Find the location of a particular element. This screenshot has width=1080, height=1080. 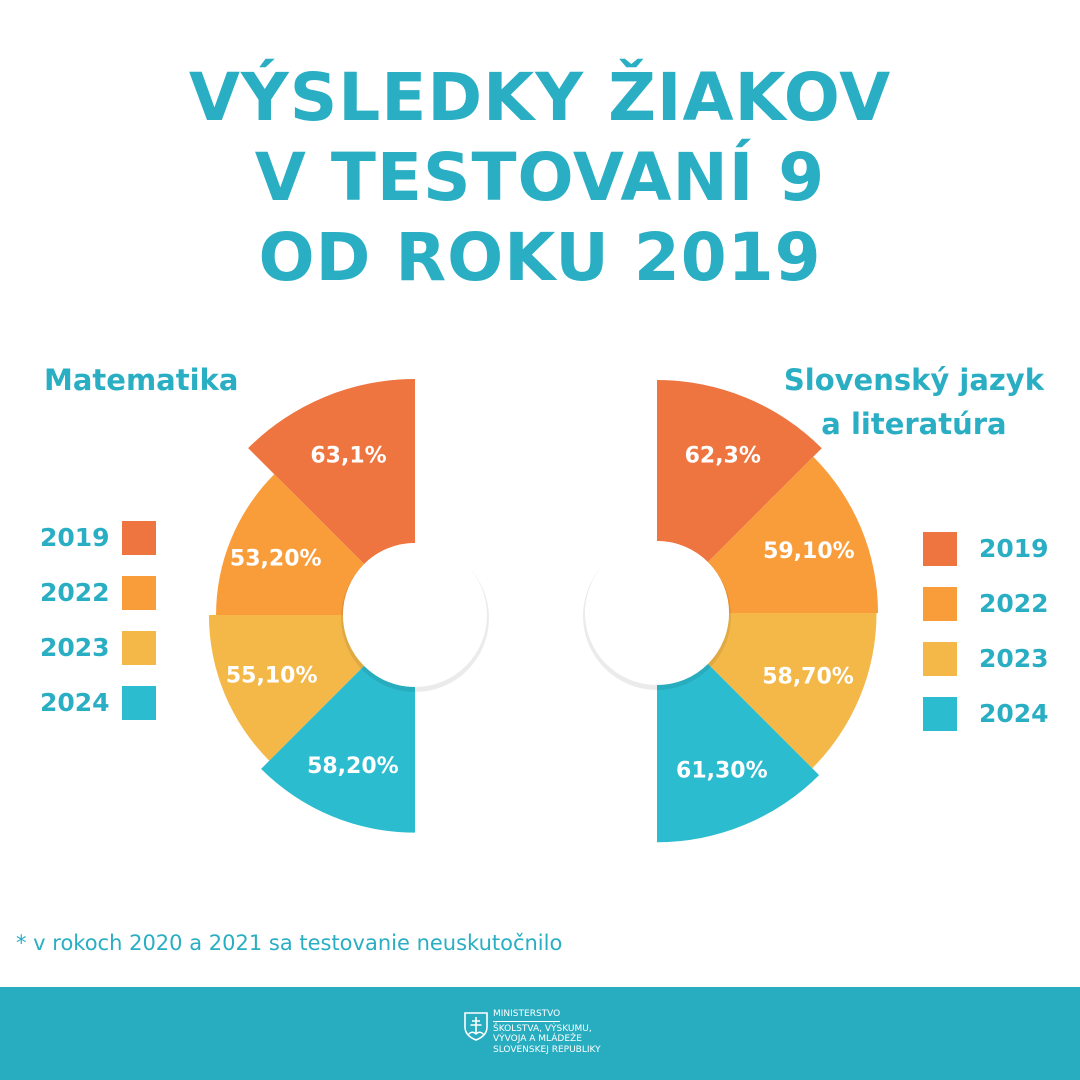

ministry-line-1: MINISTERSTVO is located at coordinates (527, 1015).